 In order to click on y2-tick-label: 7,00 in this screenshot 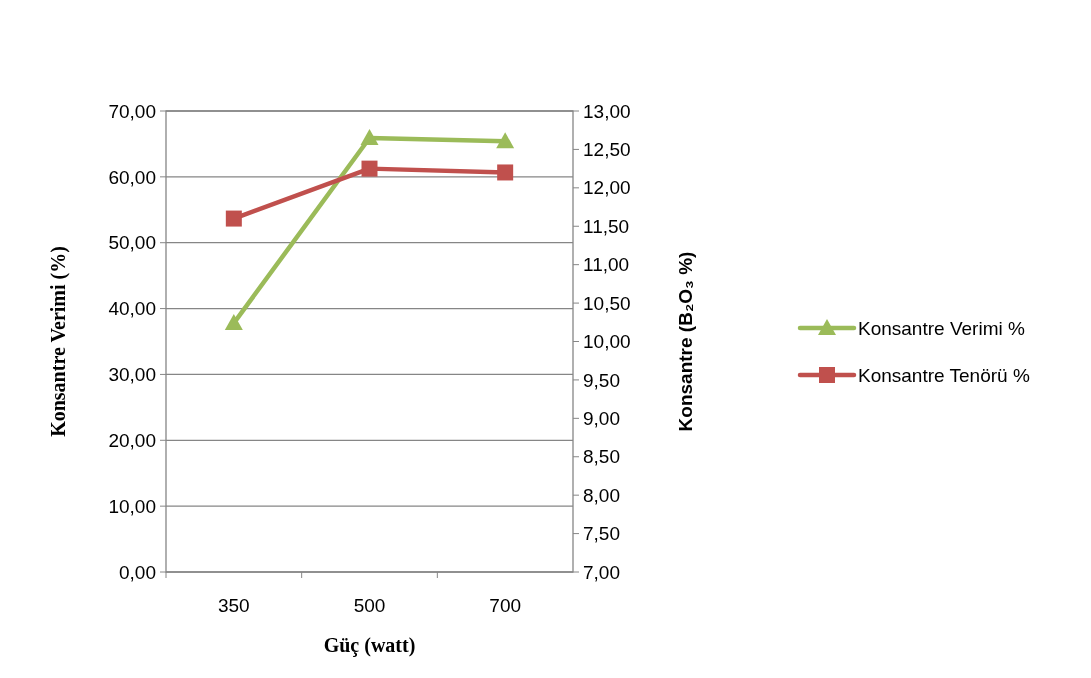, I will do `click(601, 572)`.